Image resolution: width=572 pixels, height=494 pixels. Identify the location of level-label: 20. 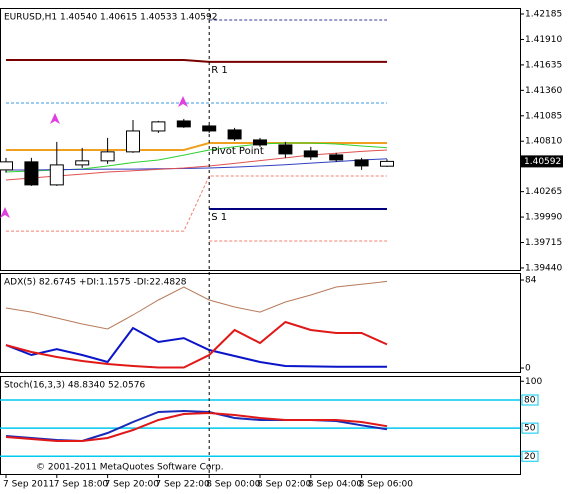
(530, 457).